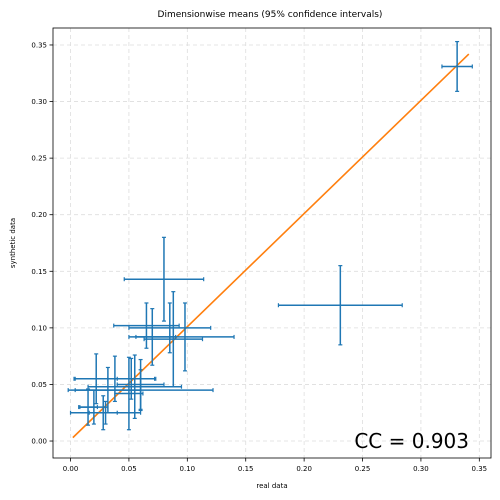 This screenshot has height=500, width=500. I want to click on y-tick-label: 0.35, so click(39, 45).